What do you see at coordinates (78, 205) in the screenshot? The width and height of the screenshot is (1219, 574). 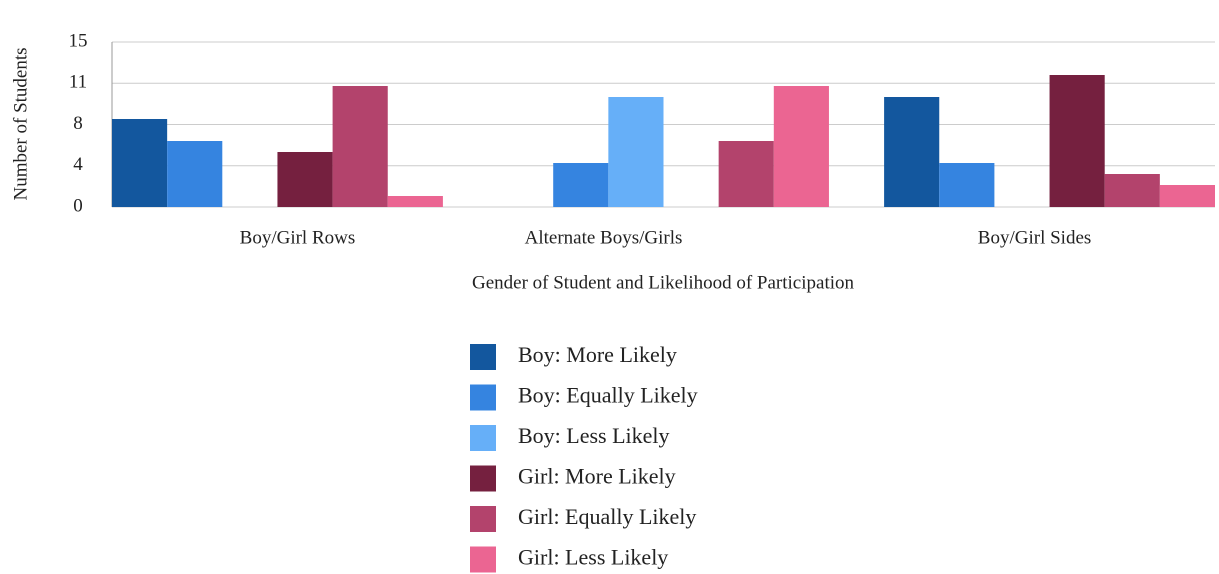 I see `y-tick-label: 0` at bounding box center [78, 205].